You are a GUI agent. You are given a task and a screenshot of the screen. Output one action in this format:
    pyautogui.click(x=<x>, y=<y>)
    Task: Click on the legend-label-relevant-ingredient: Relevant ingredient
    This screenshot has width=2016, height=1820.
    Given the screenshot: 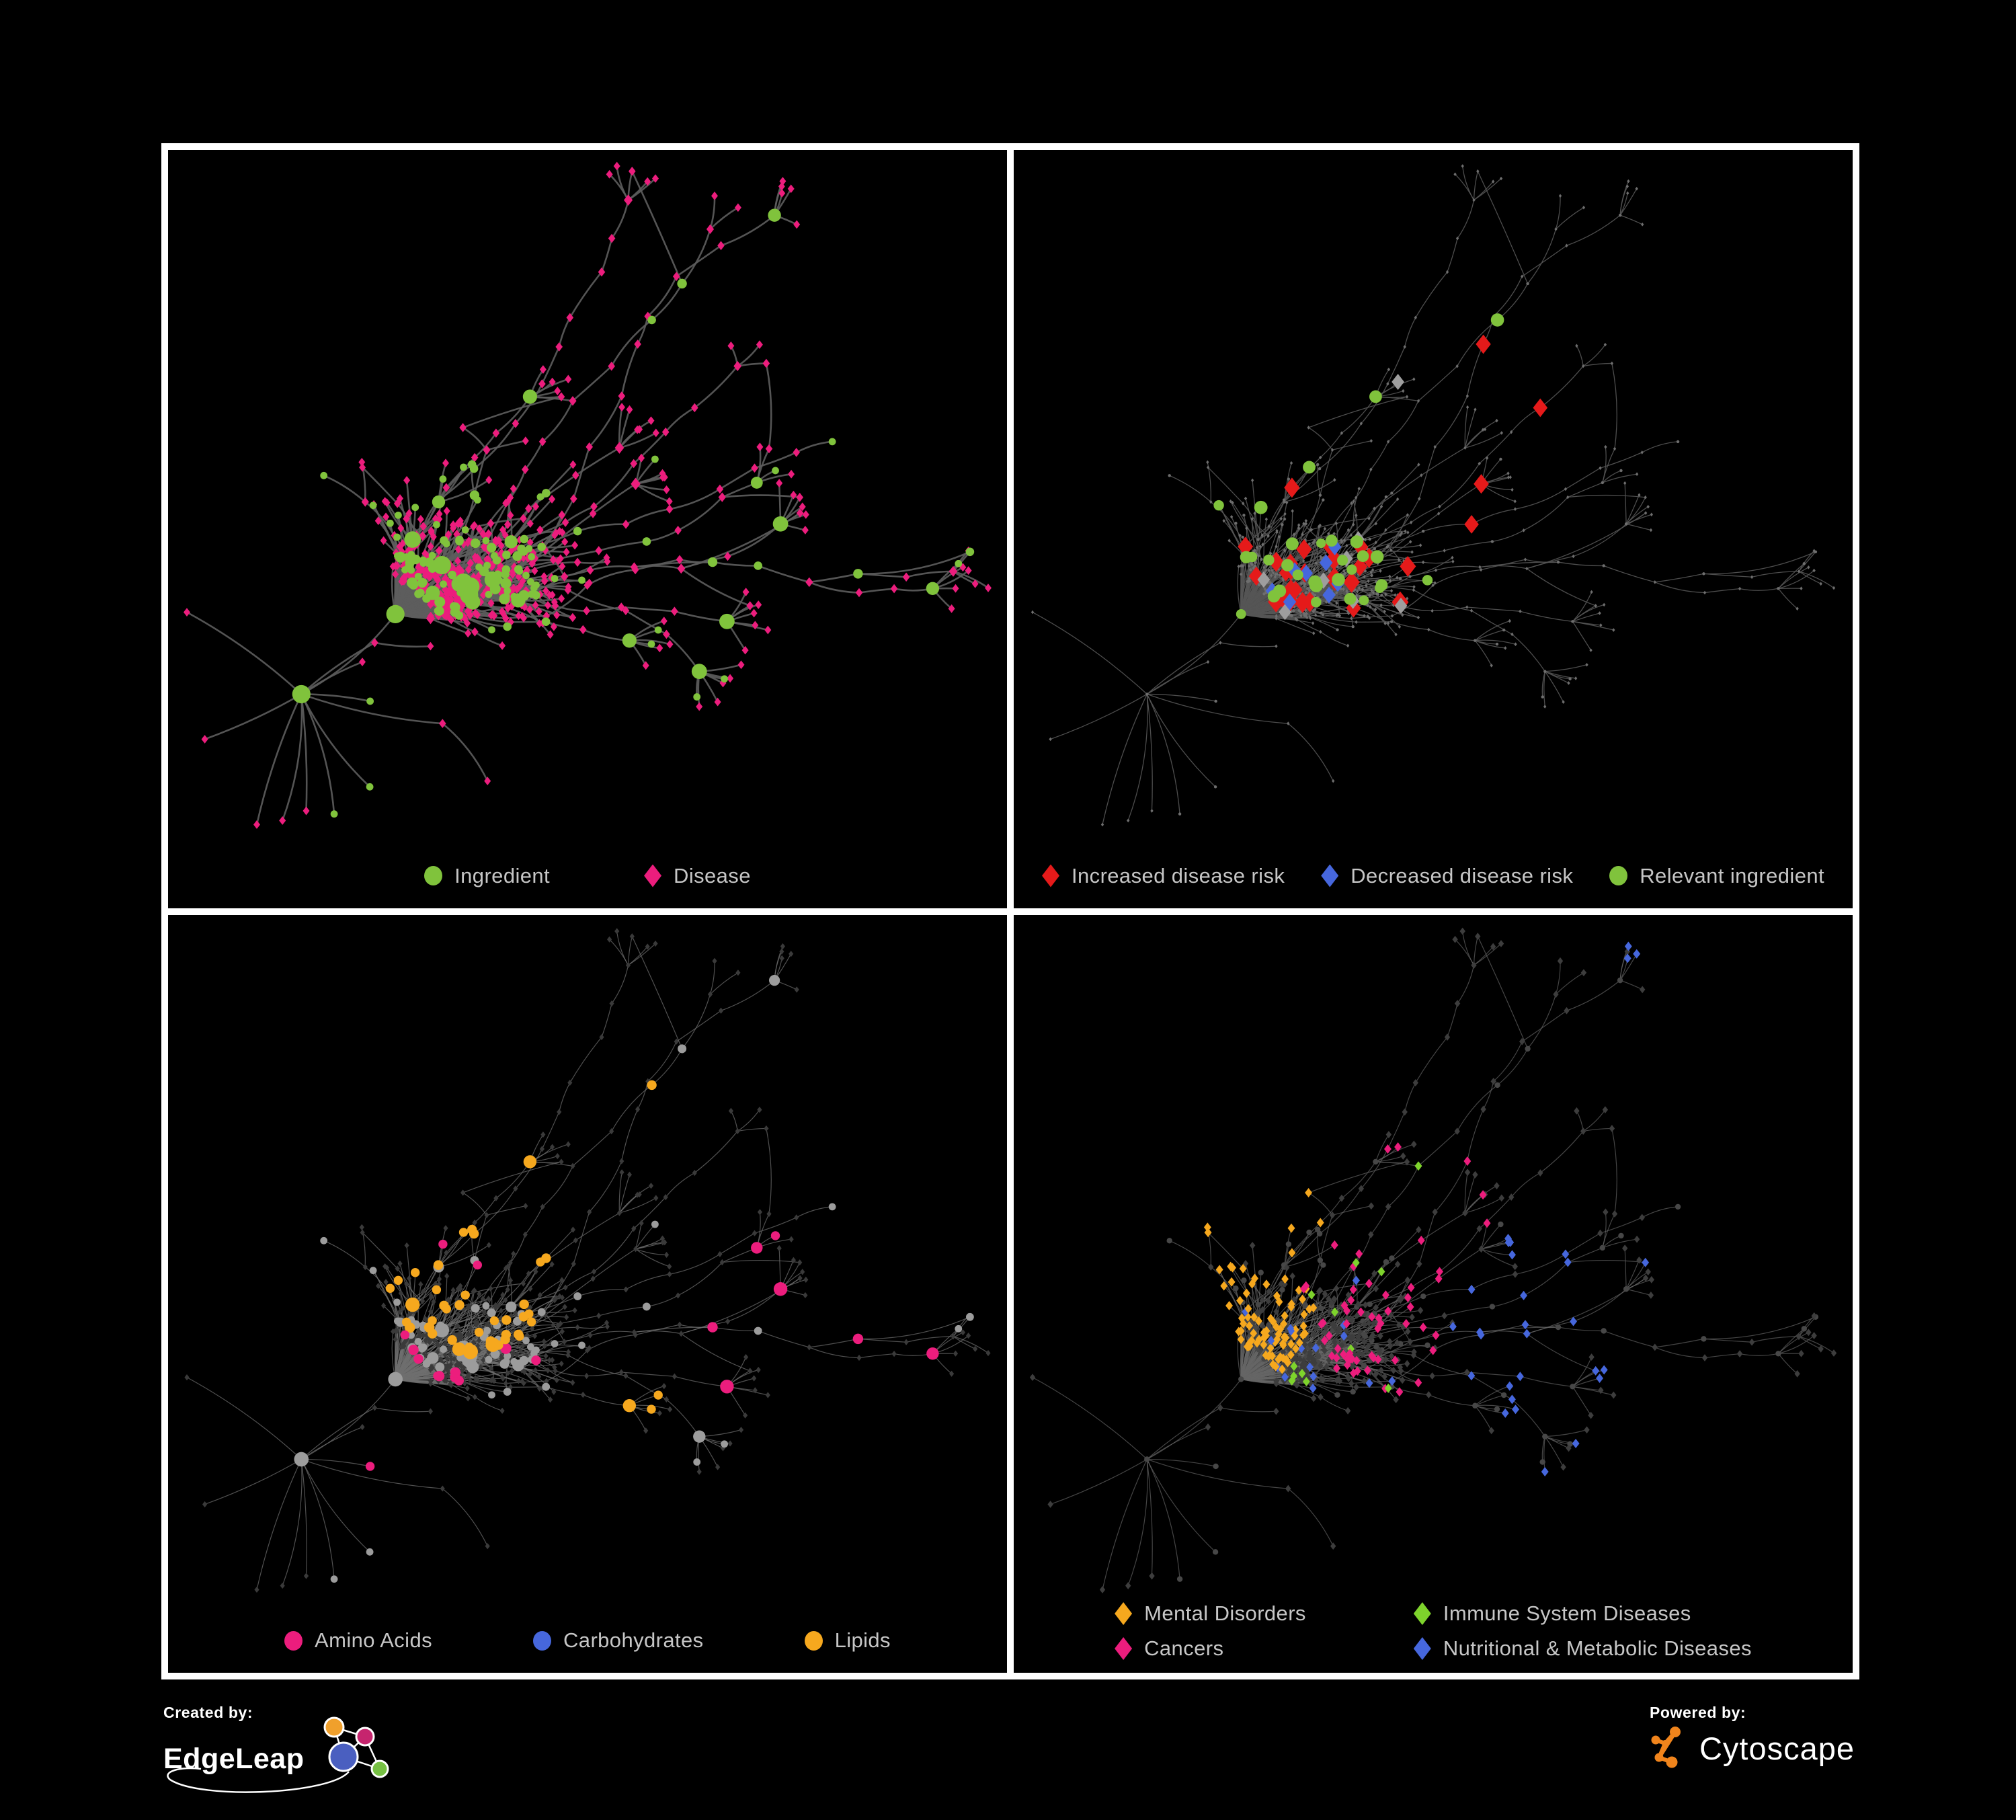 What is the action you would take?
    pyautogui.click(x=1732, y=875)
    